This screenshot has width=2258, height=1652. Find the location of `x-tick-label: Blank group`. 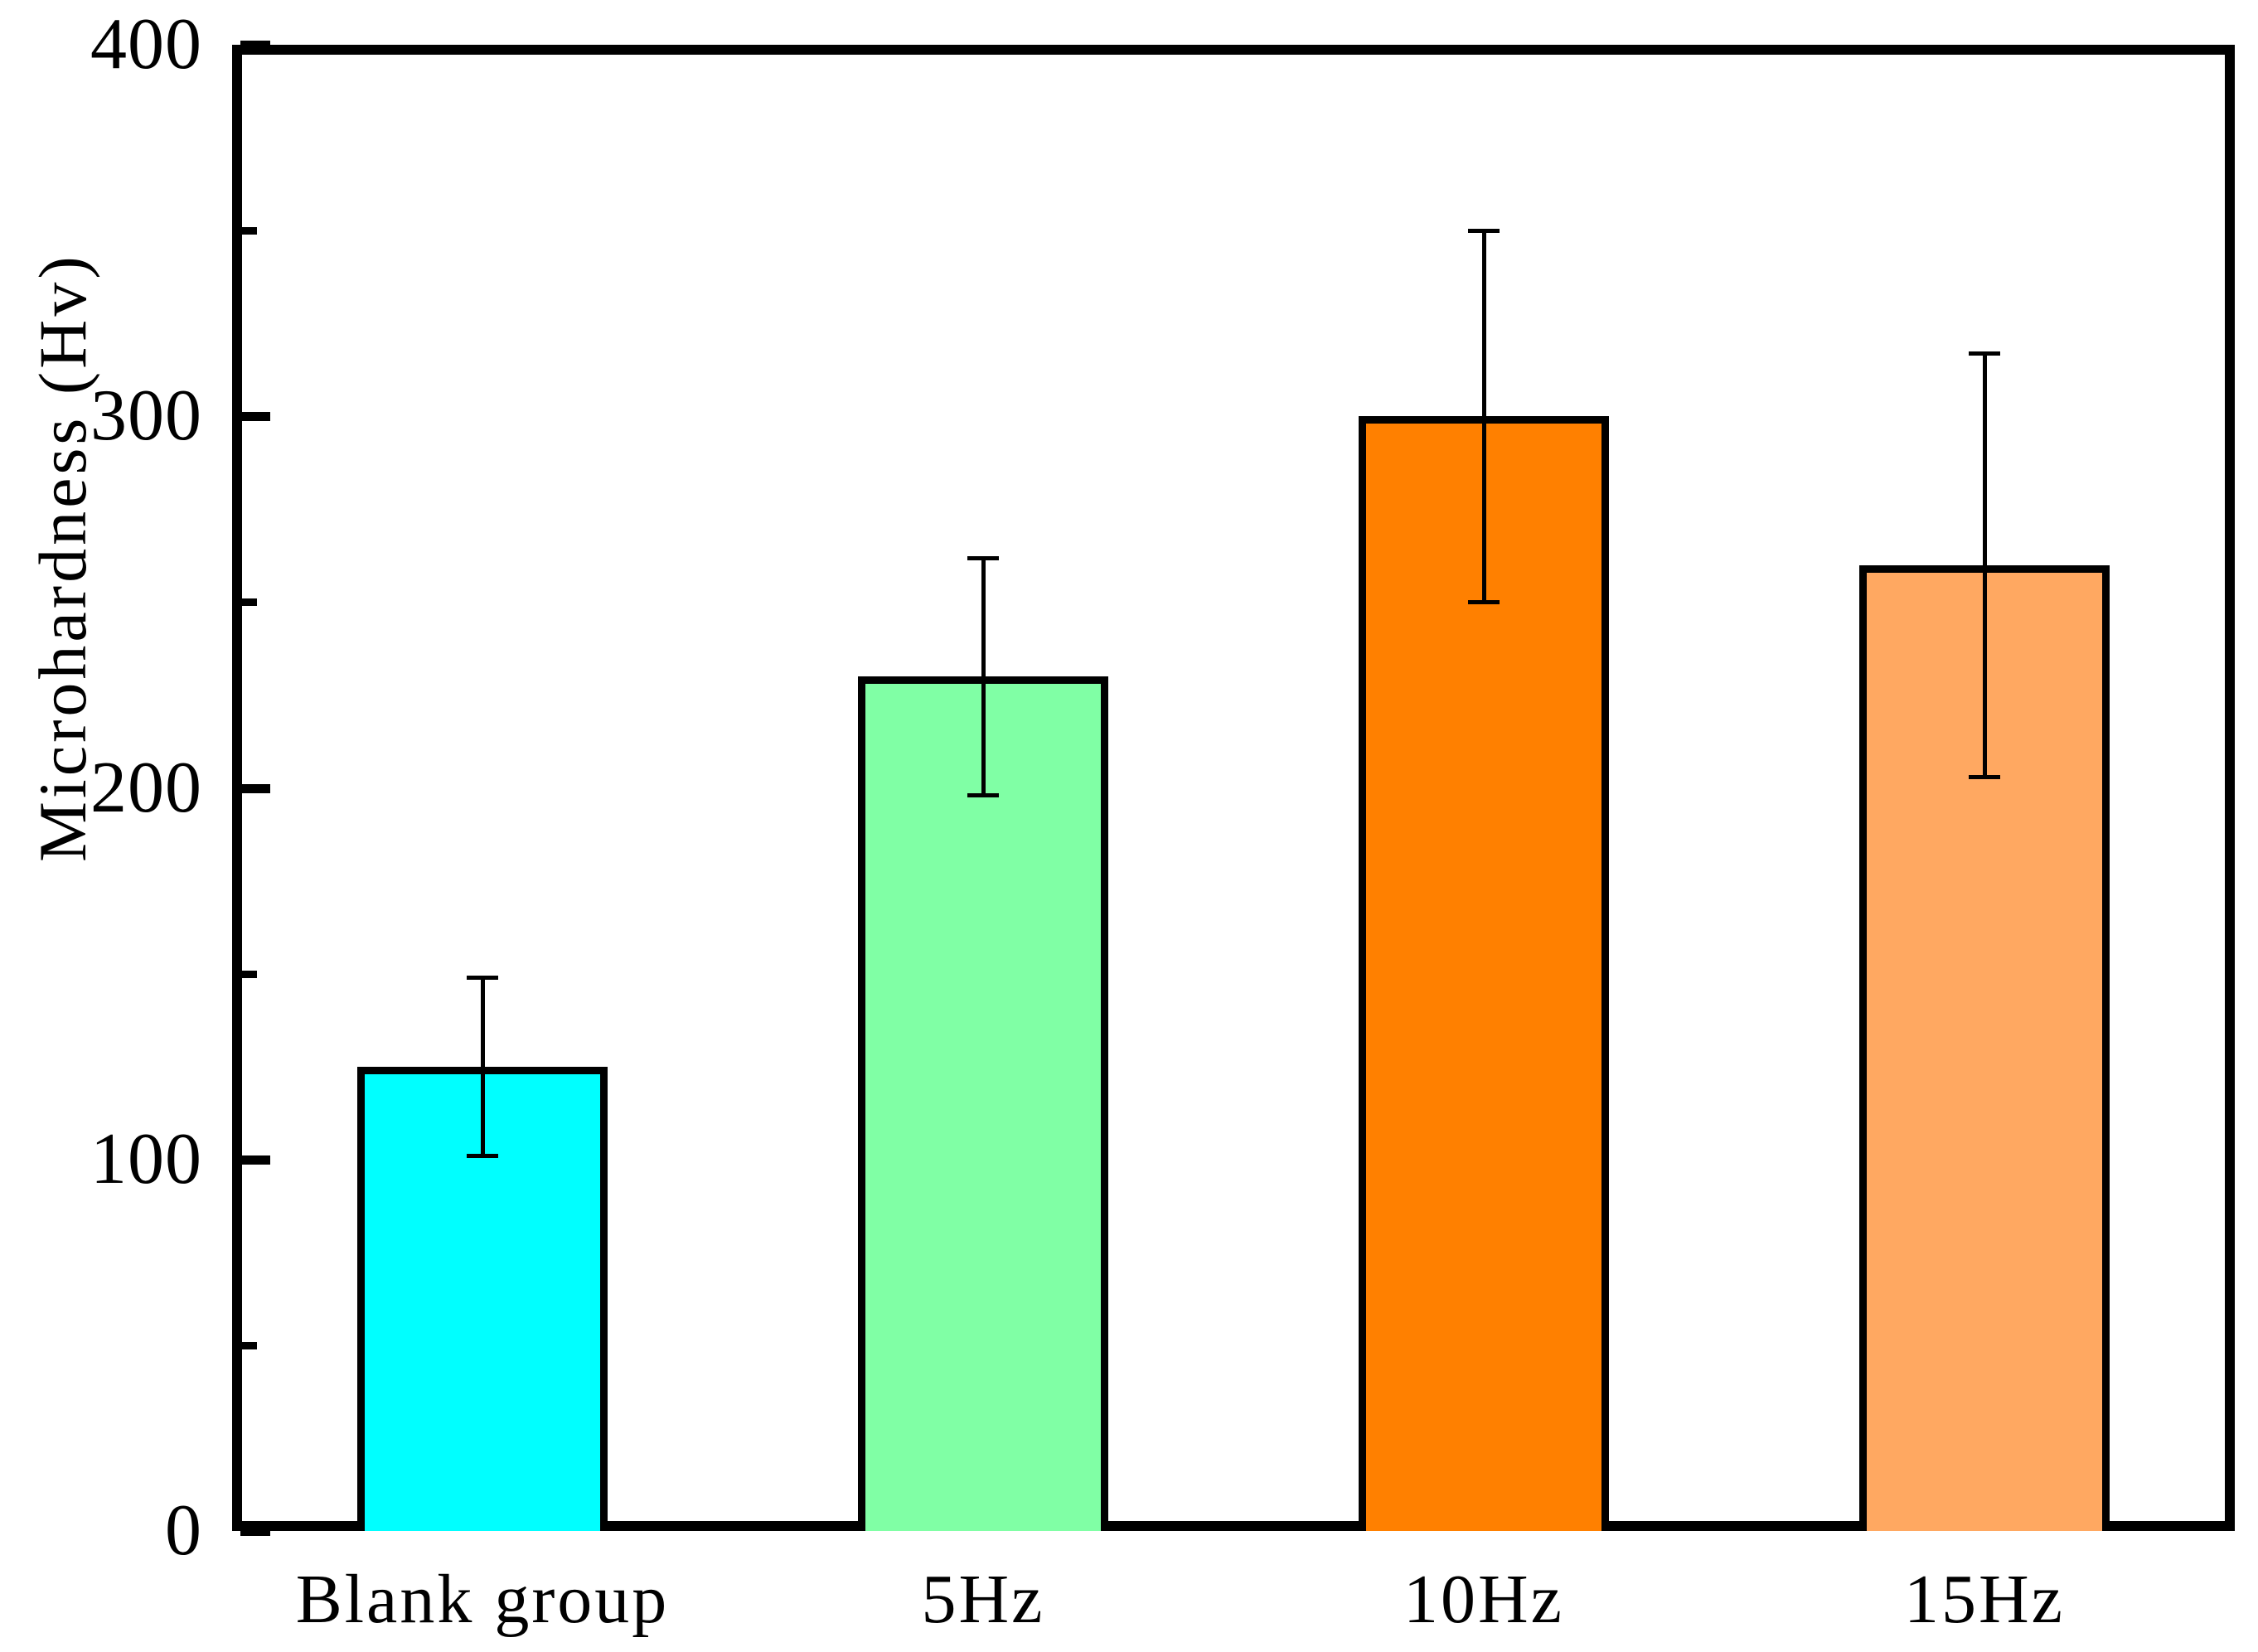

x-tick-label: Blank group is located at coordinates (482, 1600).